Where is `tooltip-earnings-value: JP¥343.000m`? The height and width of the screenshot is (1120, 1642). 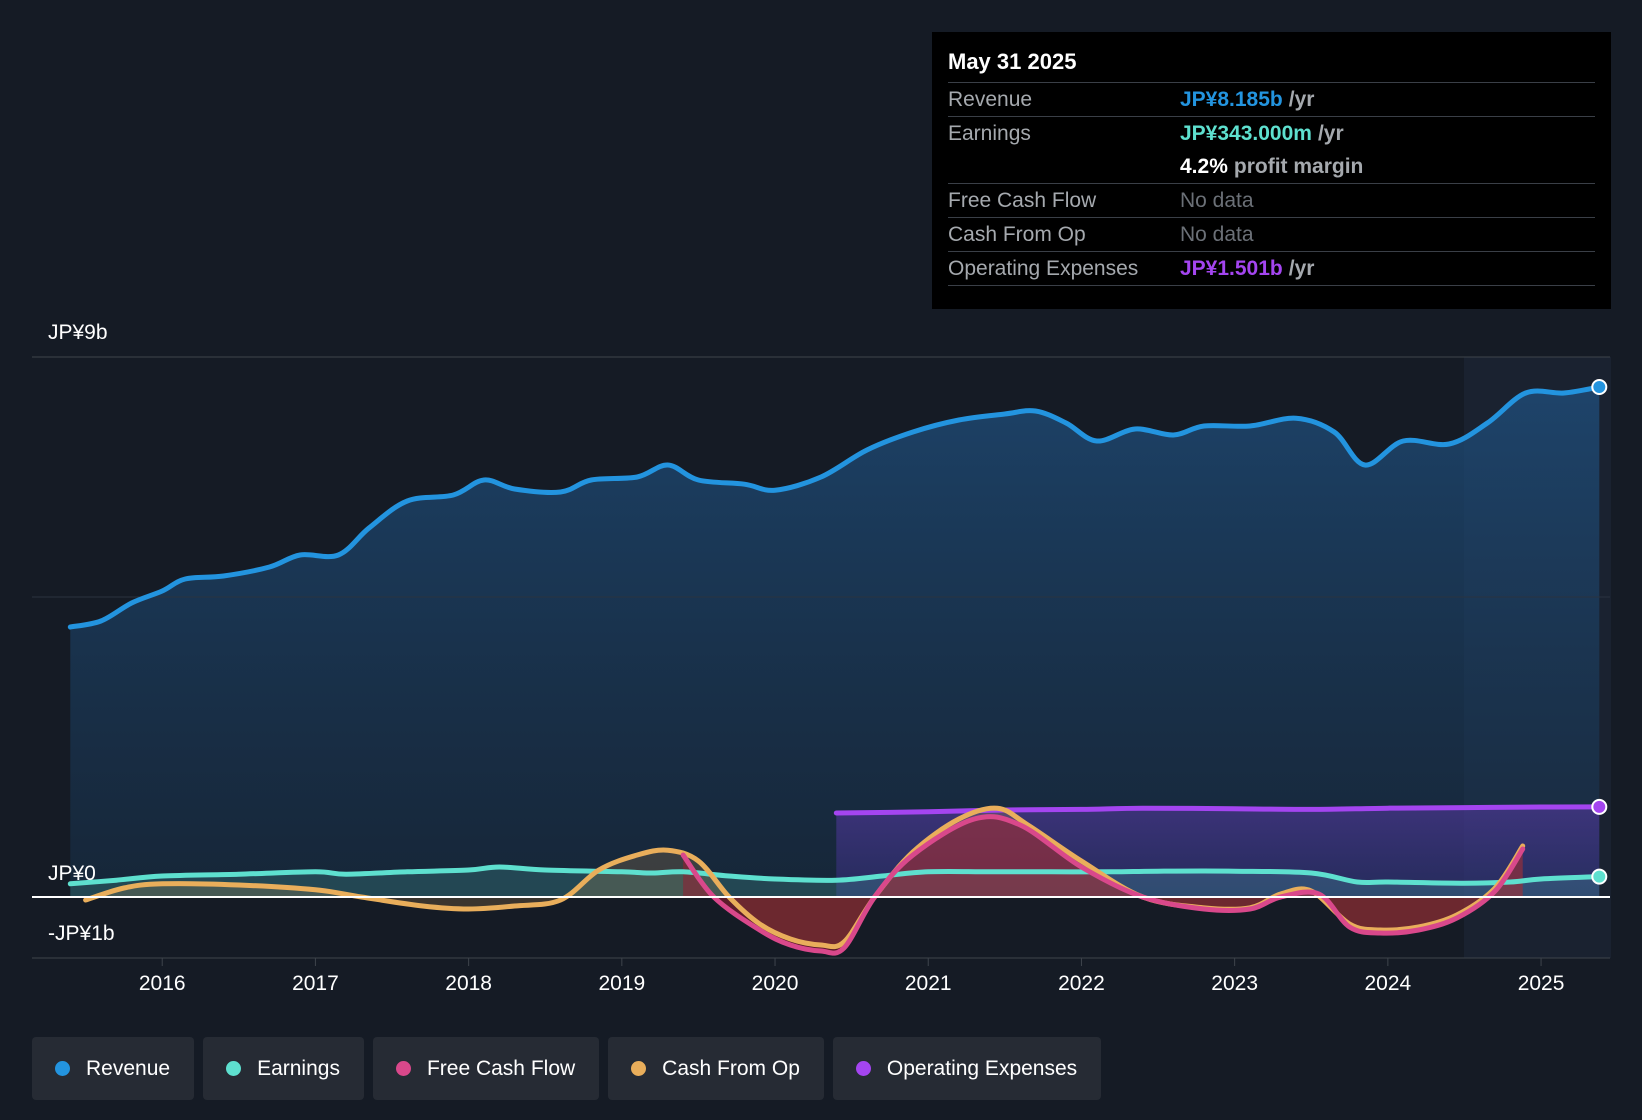 tooltip-earnings-value: JP¥343.000m is located at coordinates (1246, 133).